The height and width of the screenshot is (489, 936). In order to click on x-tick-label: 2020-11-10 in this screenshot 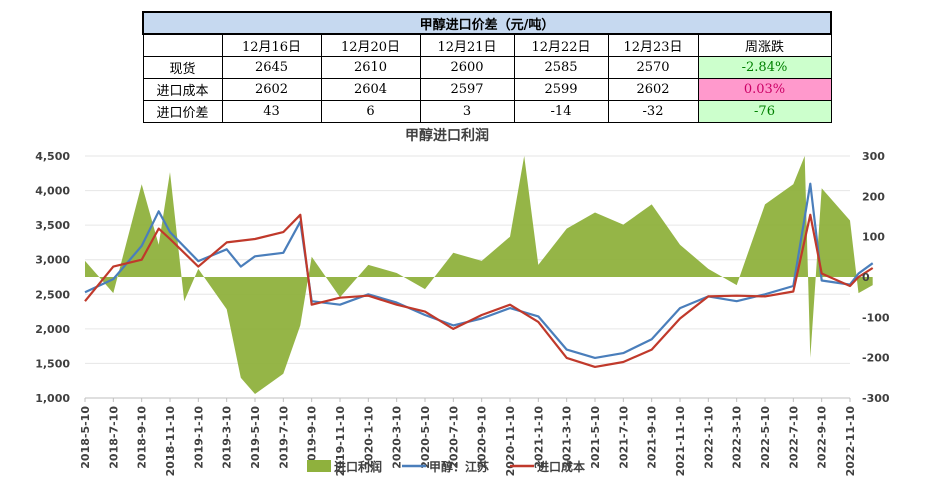, I will do `click(510, 441)`.